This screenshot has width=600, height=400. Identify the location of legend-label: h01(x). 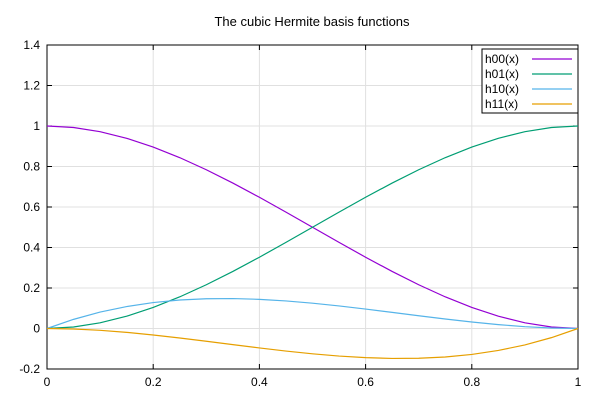
(502, 74).